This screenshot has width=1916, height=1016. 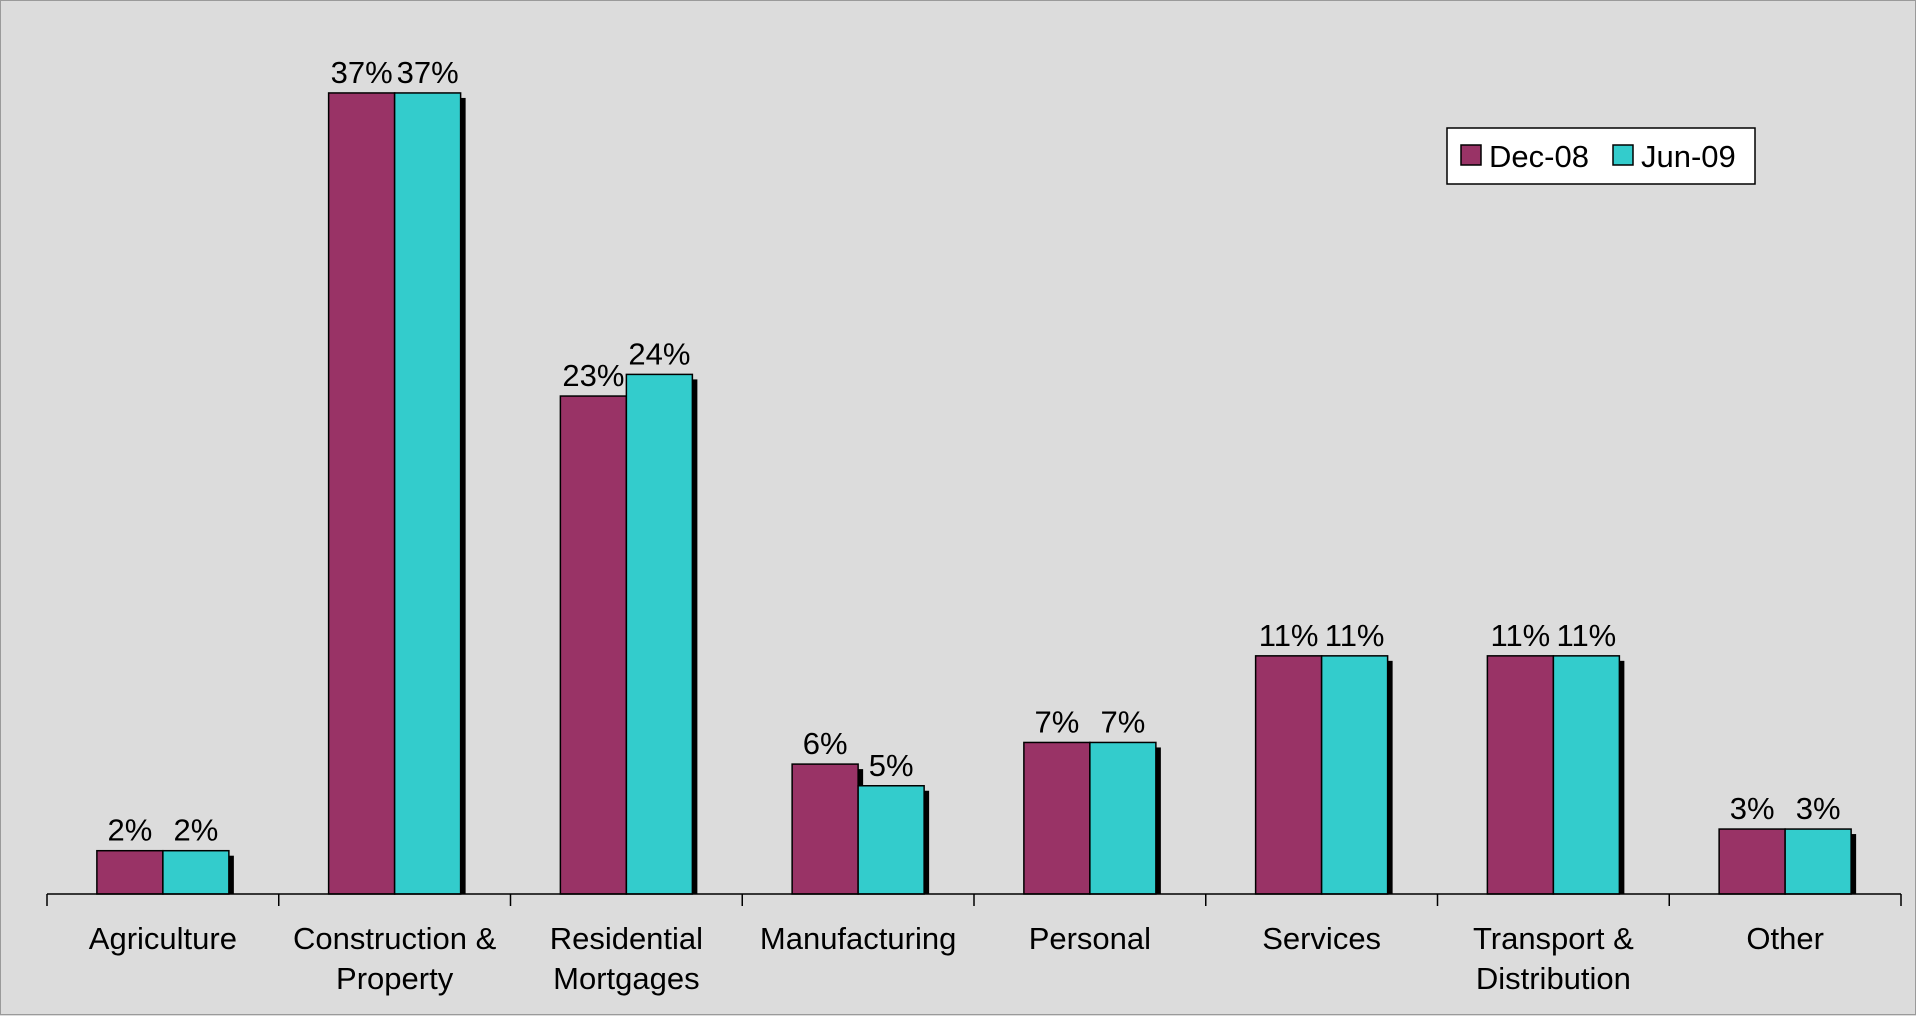 I want to click on x-tick-label: Other, so click(x=1785, y=938).